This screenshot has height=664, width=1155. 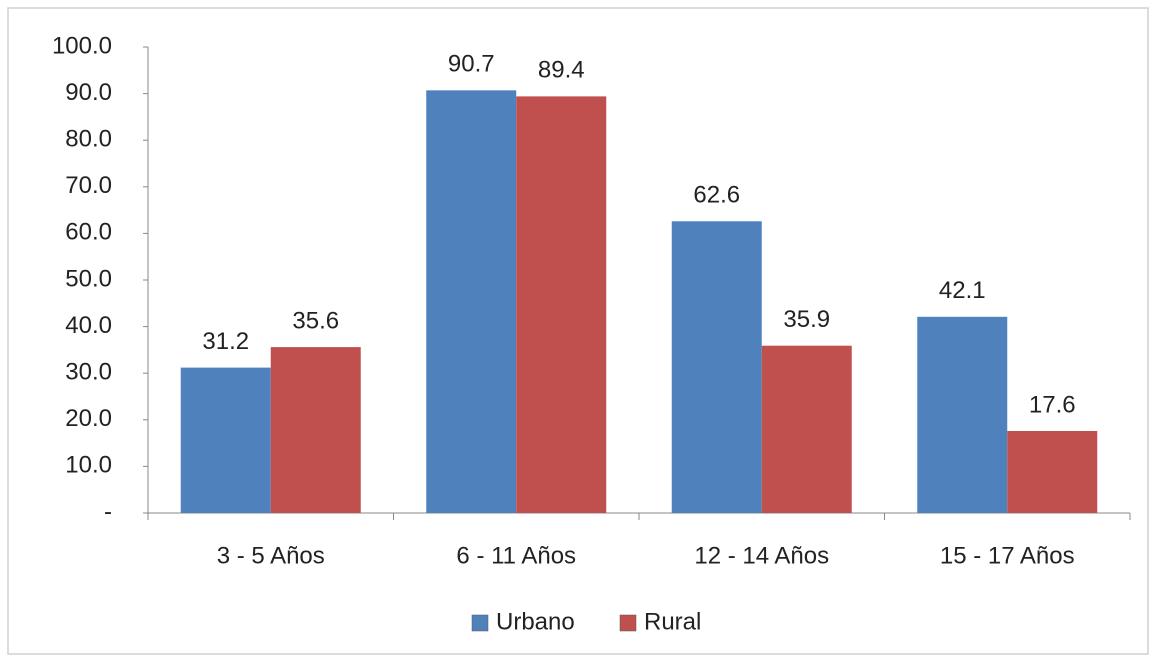 I want to click on legend-label: Rural, so click(x=672, y=621).